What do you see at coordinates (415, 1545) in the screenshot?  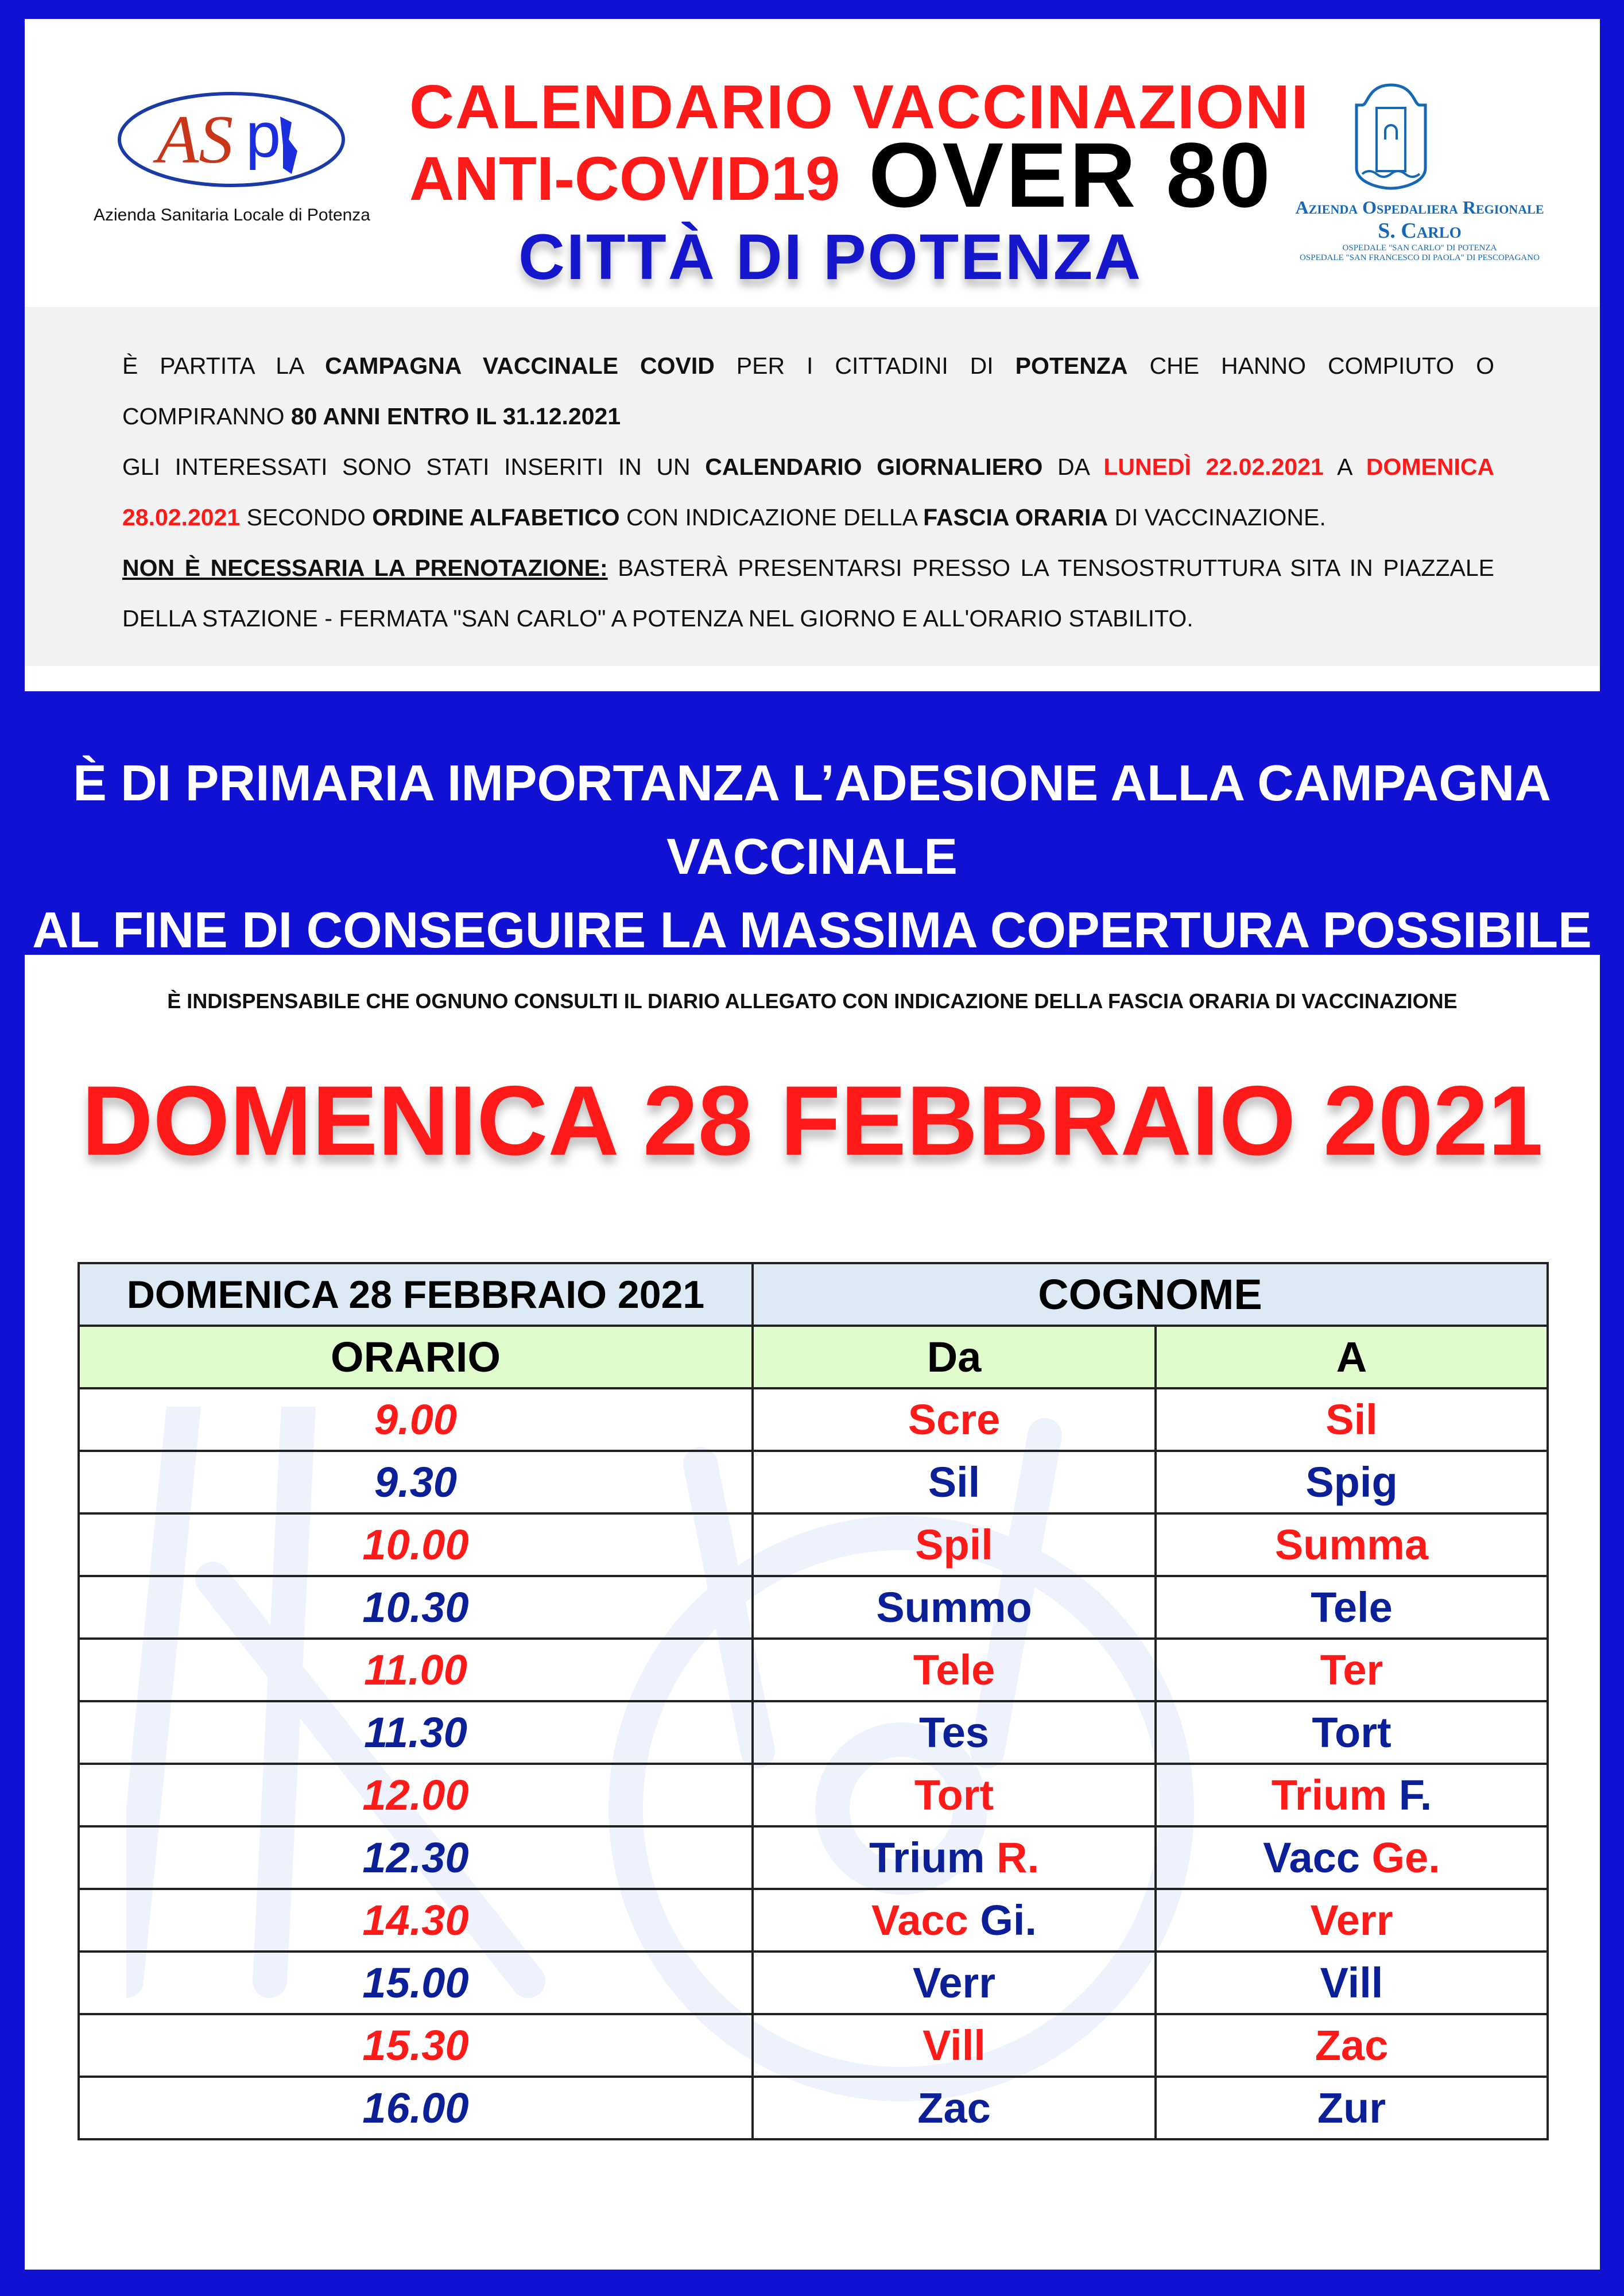 I see `time-cell: 10.00` at bounding box center [415, 1545].